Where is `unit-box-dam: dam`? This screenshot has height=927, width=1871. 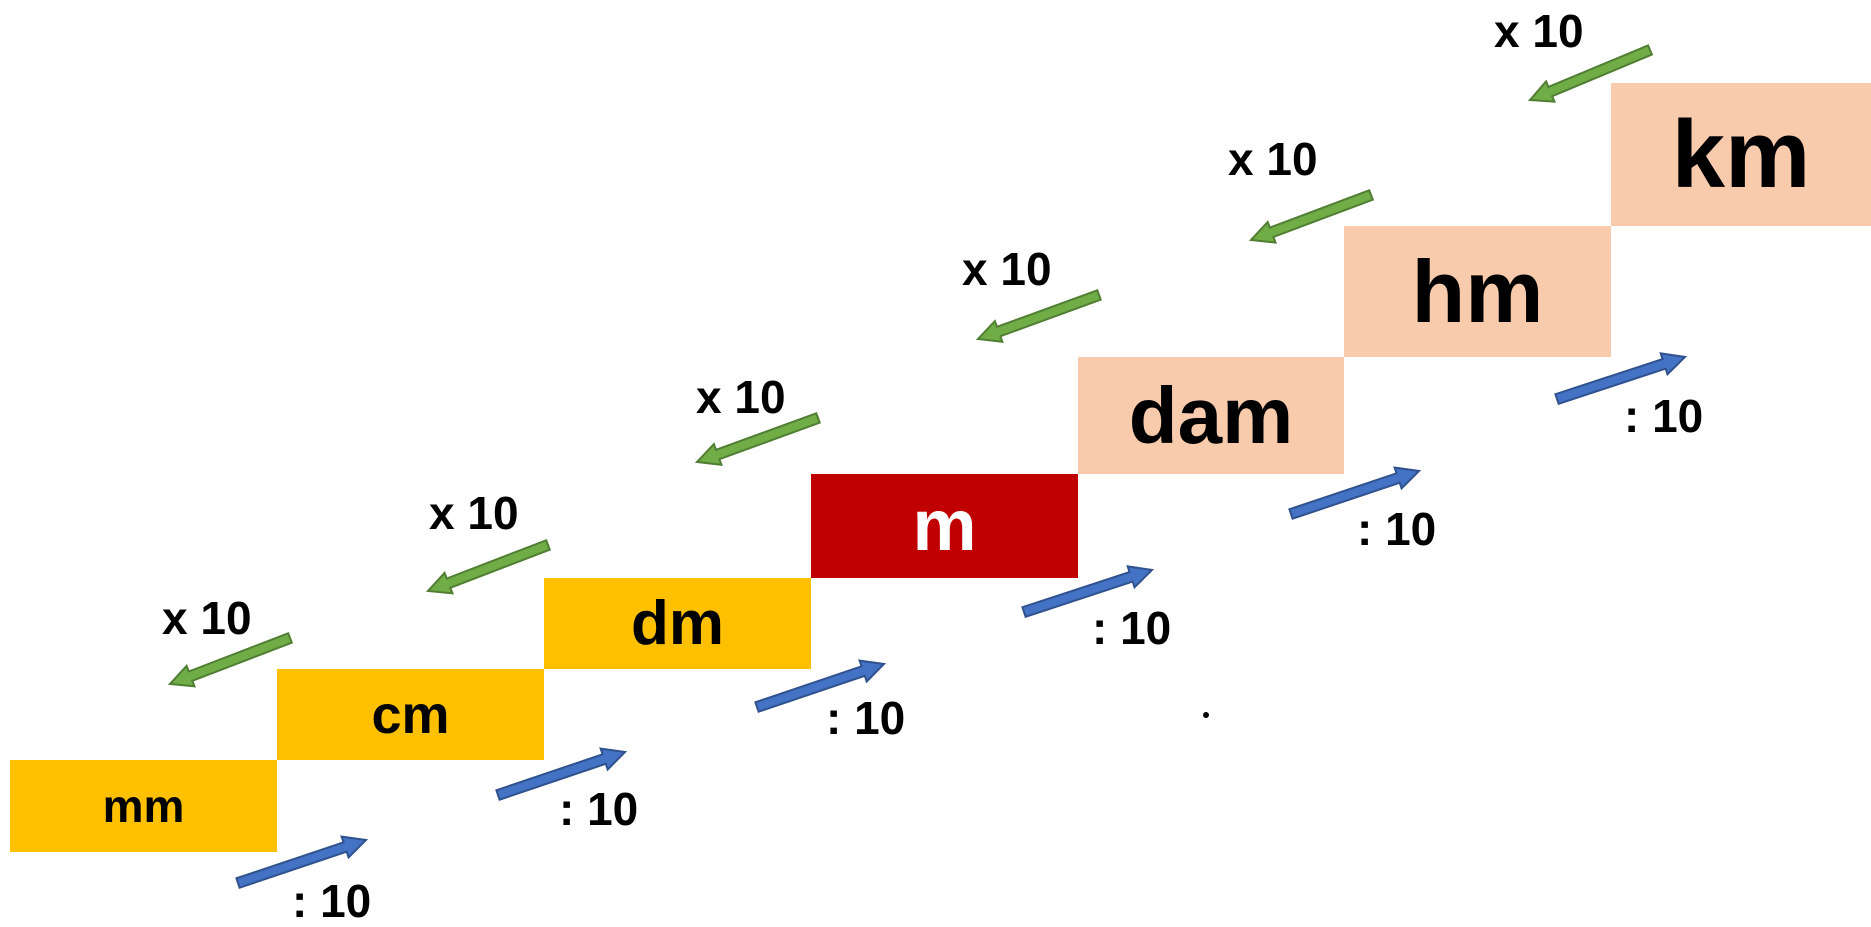 unit-box-dam: dam is located at coordinates (1211, 415).